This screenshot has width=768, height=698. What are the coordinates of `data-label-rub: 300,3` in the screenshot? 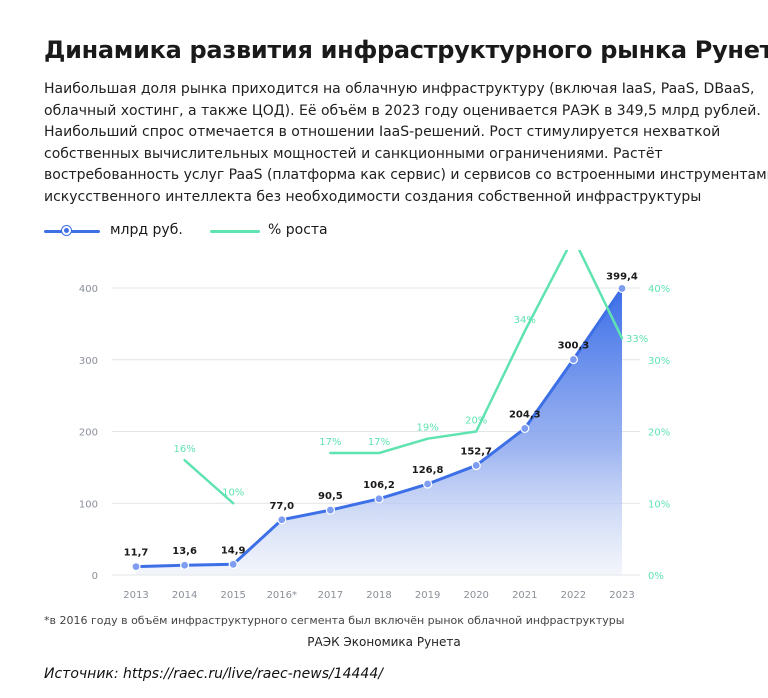 It's located at (574, 346).